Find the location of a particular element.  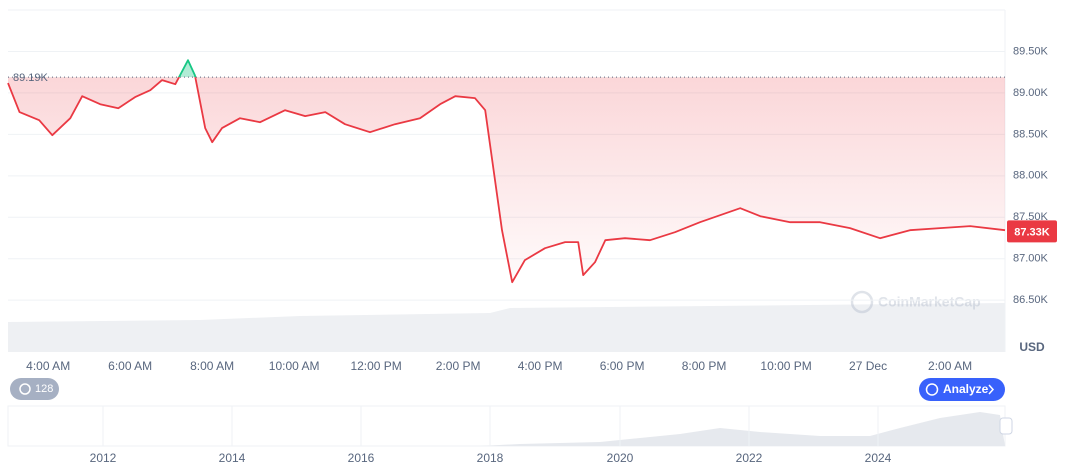

x-tick-label: 4:00 PM is located at coordinates (540, 366).